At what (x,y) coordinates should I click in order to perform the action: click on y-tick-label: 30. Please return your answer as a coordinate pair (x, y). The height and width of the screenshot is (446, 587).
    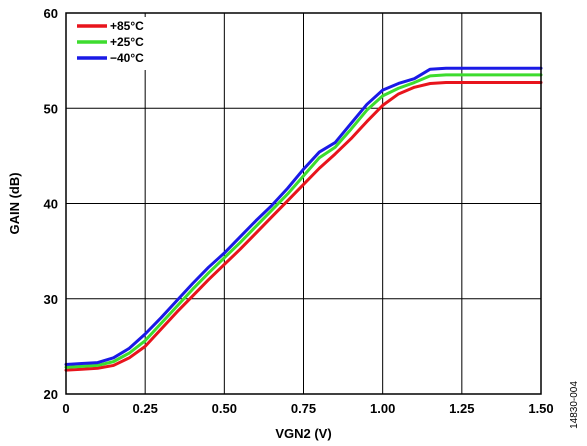
    Looking at the image, I should click on (51, 299).